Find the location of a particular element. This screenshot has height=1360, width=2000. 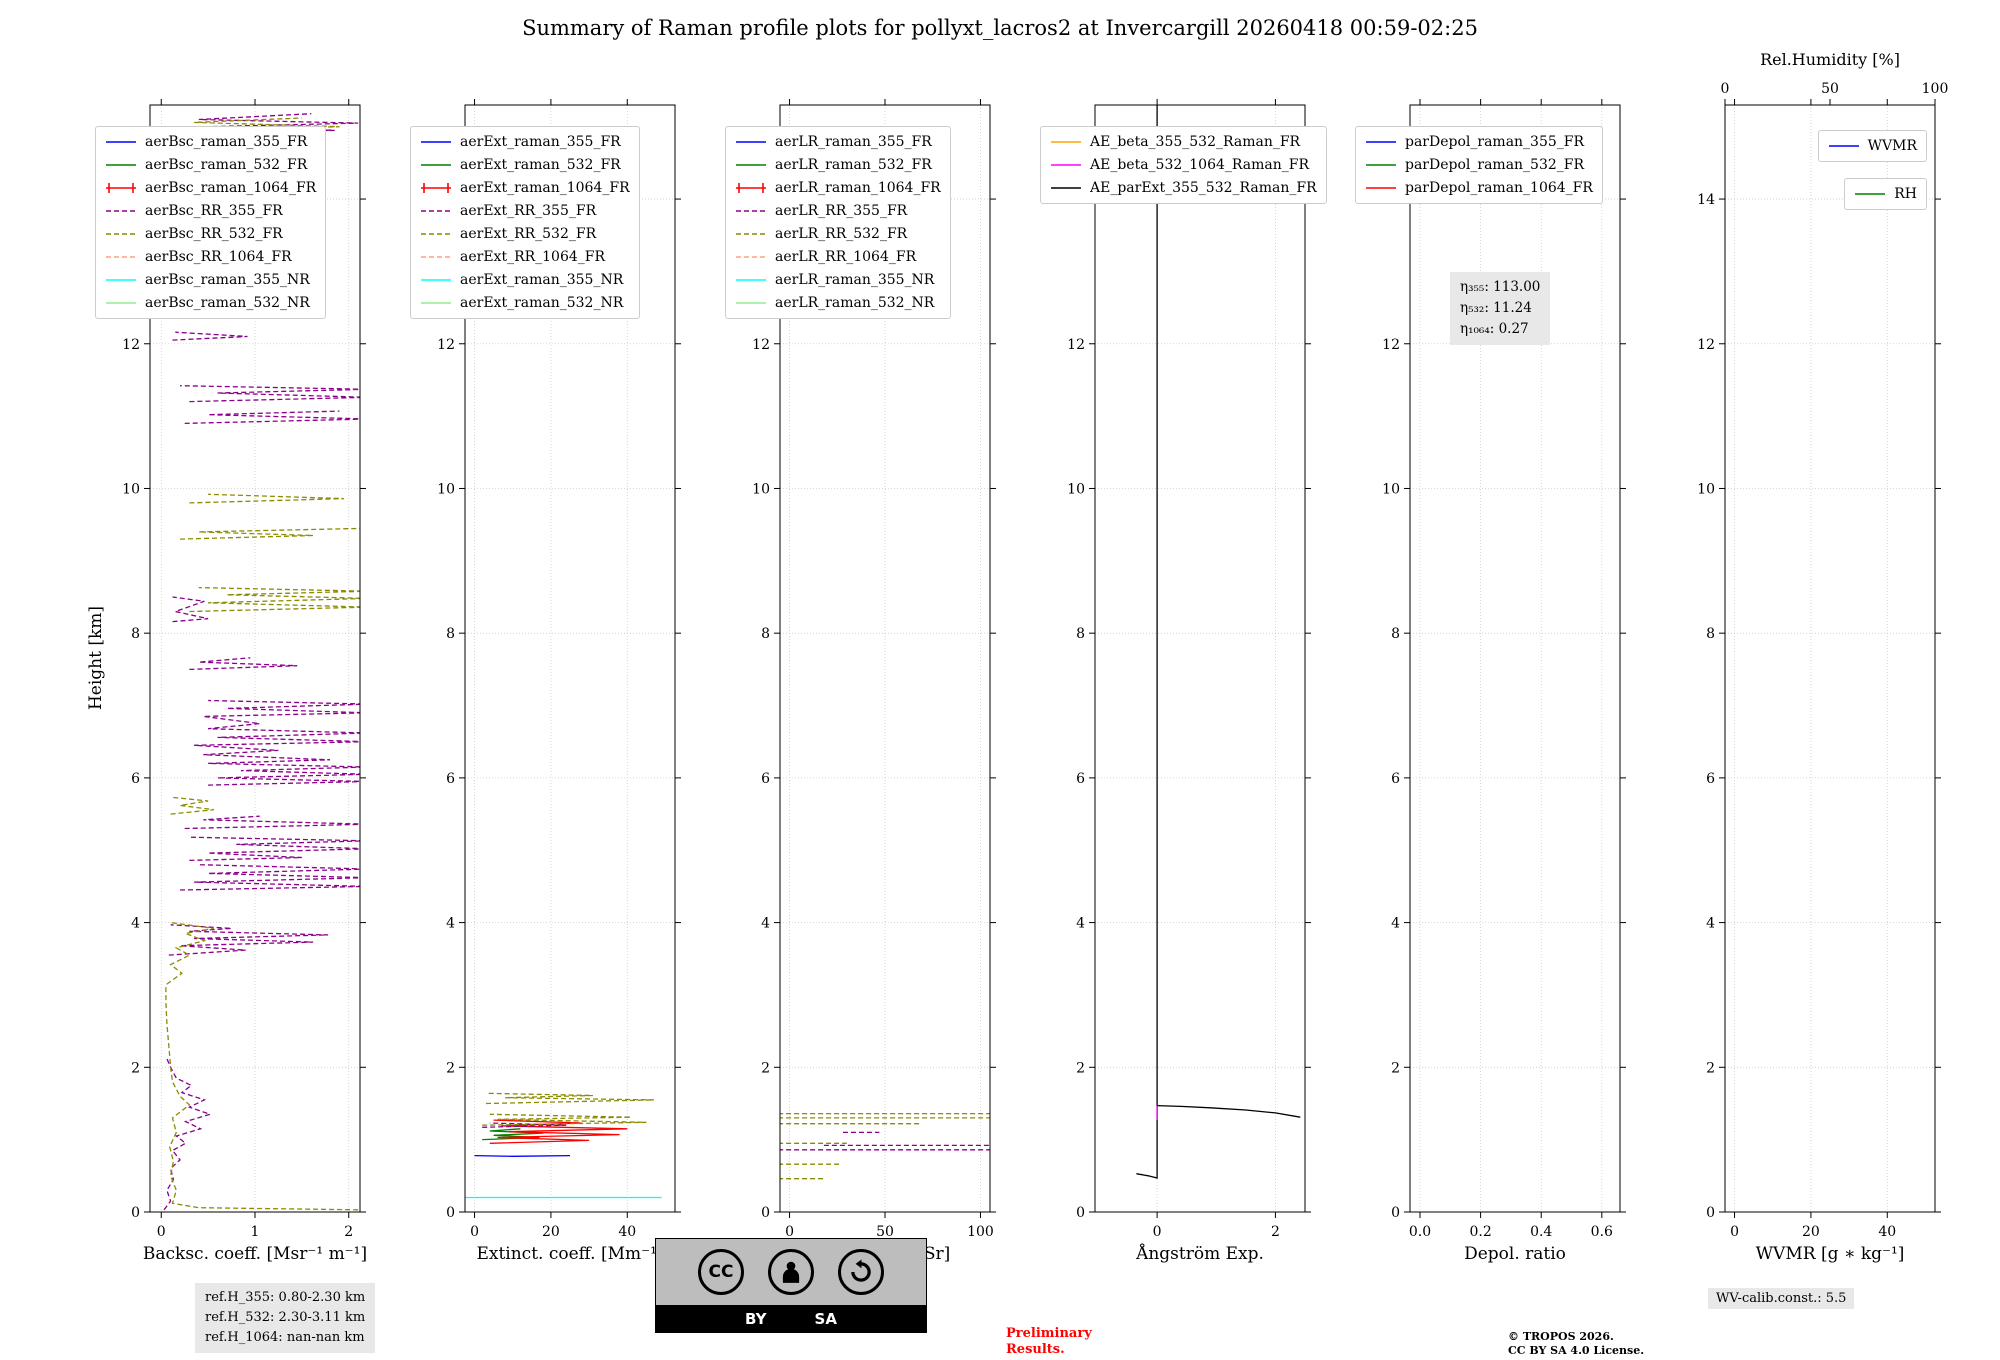

aerExt_raman_532_FR-line is located at coordinates (513, 1134).